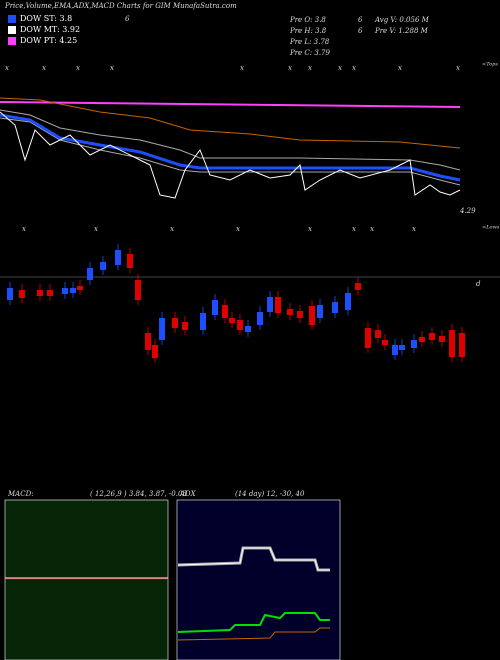  I want to click on adx-params: (14 day) 12, -30, 40, so click(270, 494).